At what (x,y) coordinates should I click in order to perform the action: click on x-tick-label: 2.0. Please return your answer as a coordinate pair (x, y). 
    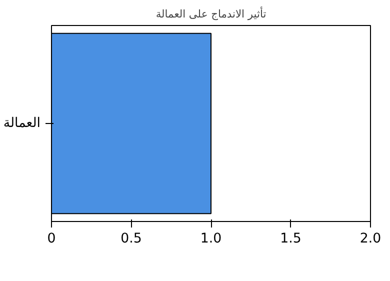
    Looking at the image, I should click on (371, 239).